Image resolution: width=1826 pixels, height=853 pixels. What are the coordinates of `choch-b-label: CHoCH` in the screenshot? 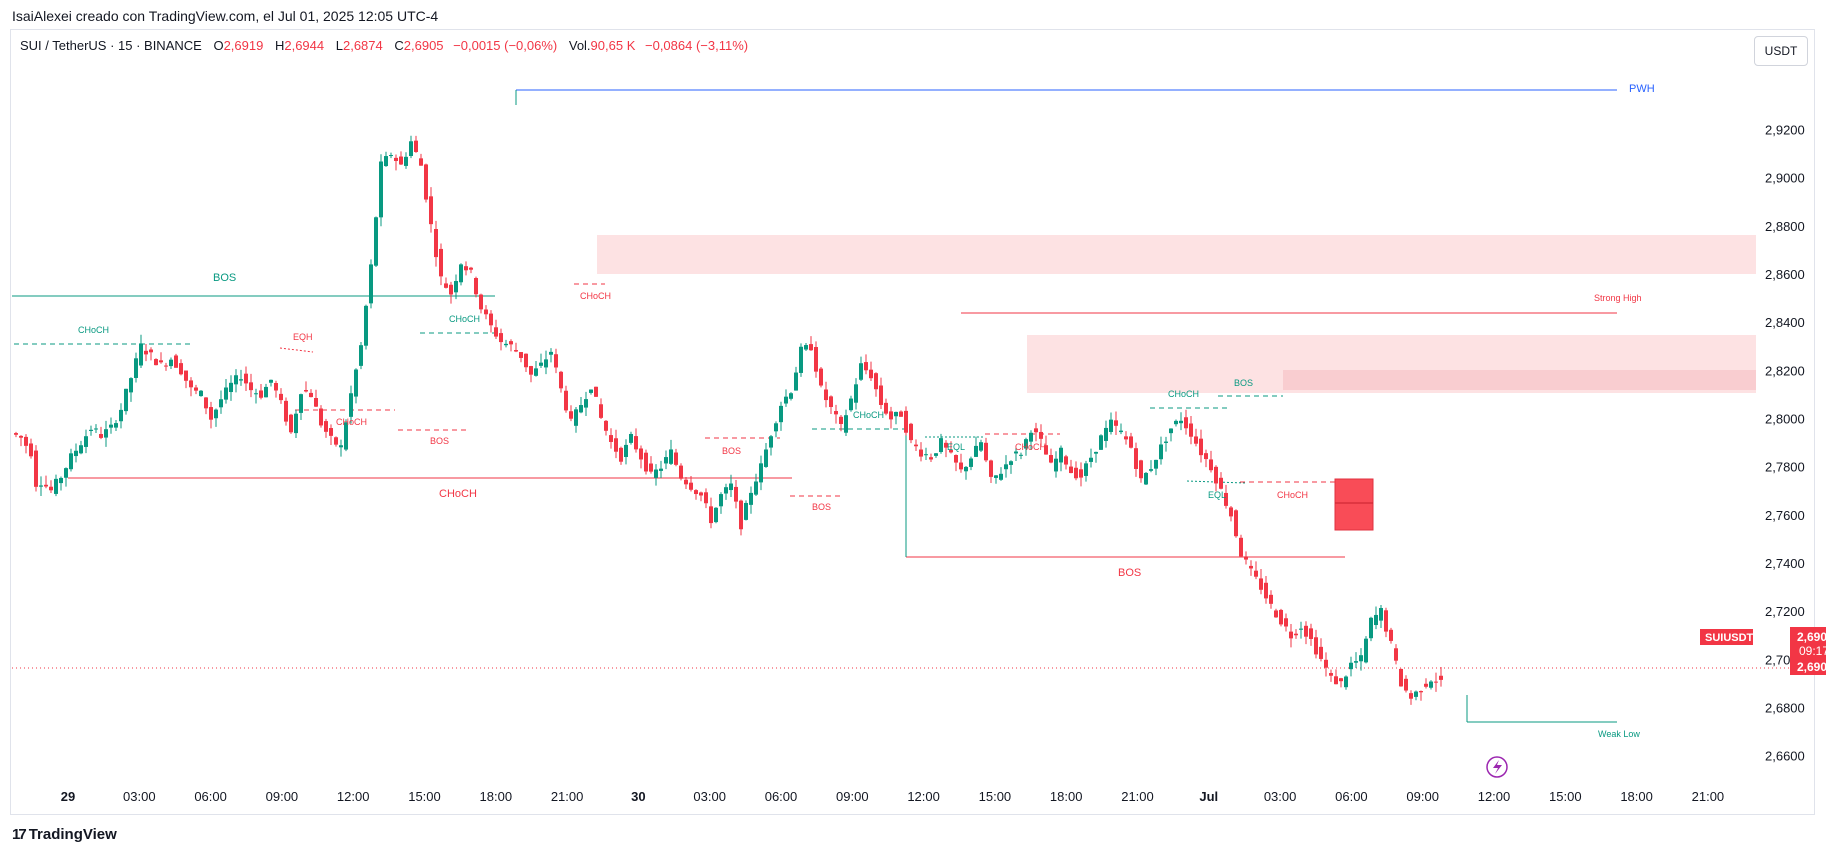 It's located at (595, 296).